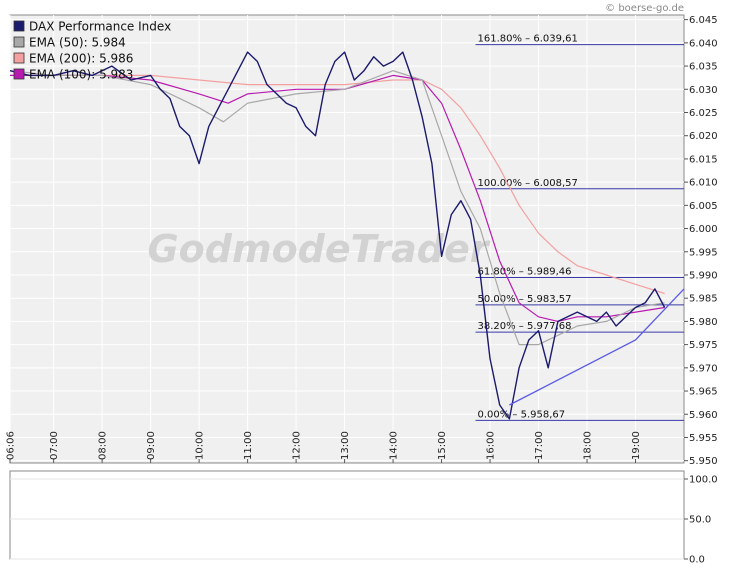 This screenshot has height=568, width=730. Describe the element at coordinates (703, 368) in the screenshot. I see `y-tick-label: 5.970` at that location.